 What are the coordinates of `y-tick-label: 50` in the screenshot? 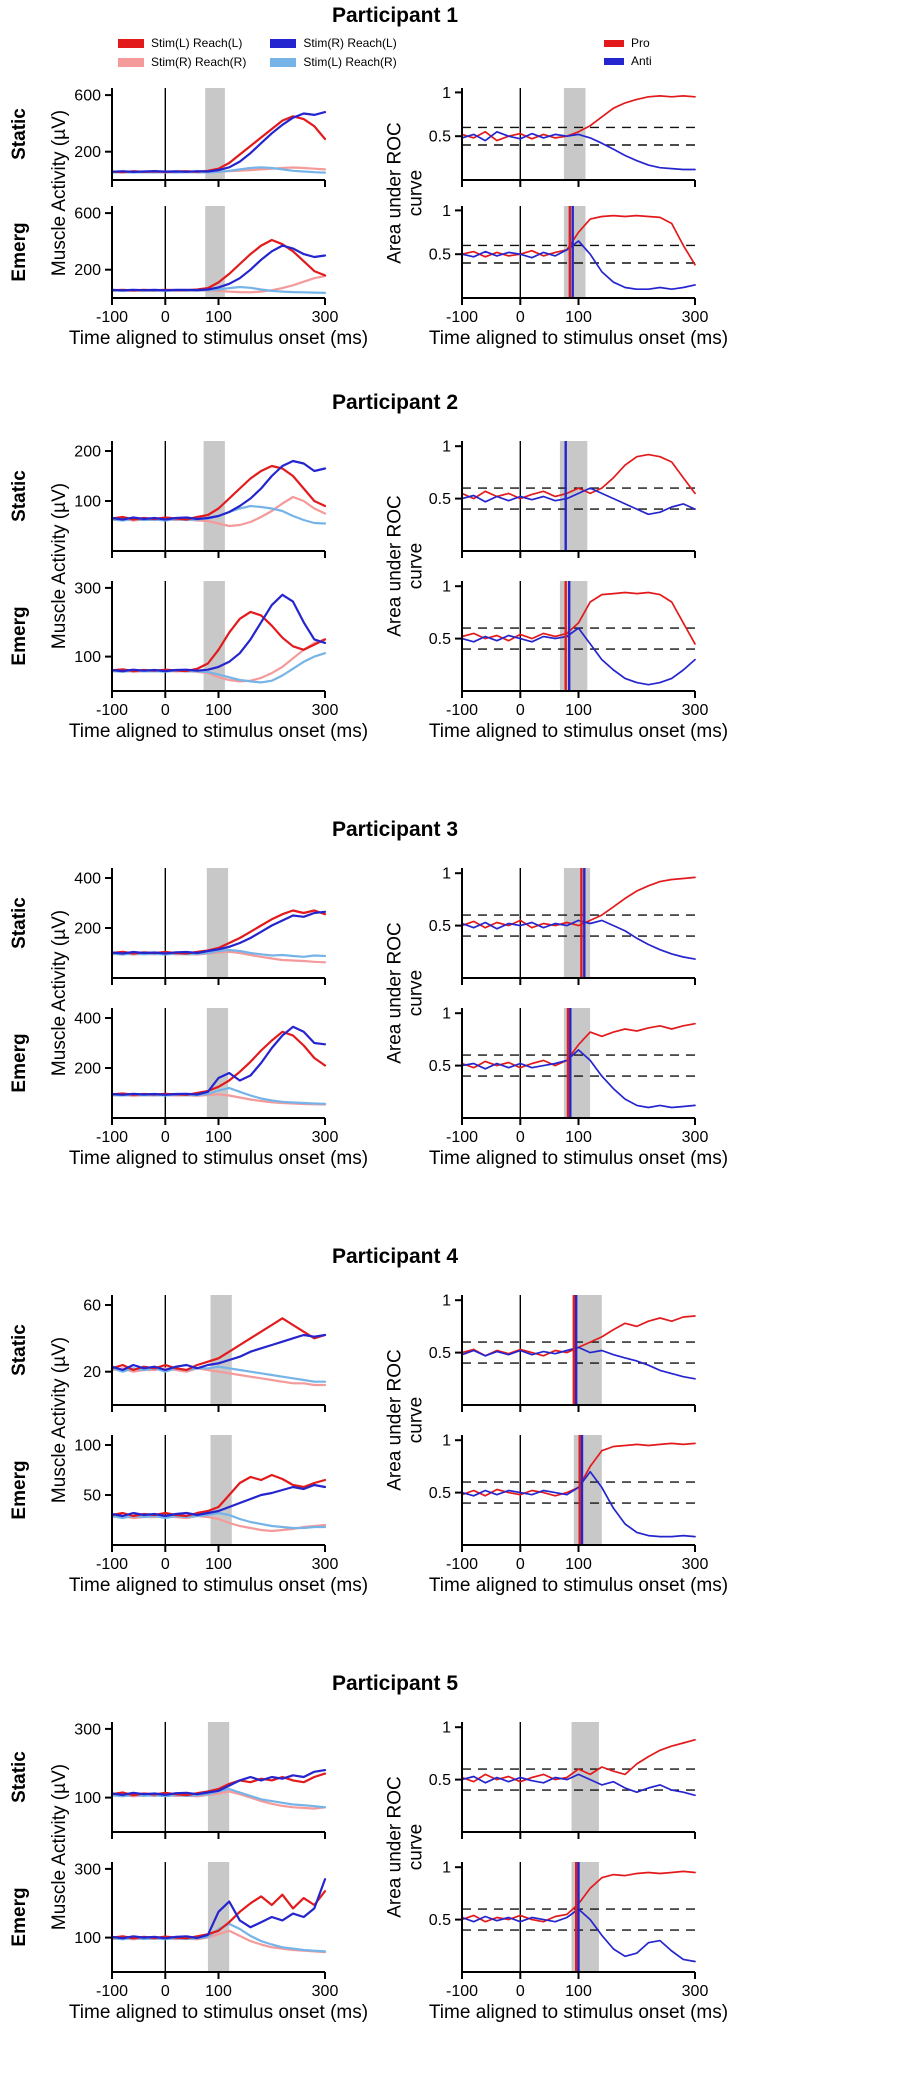 It's located at (92, 1496).